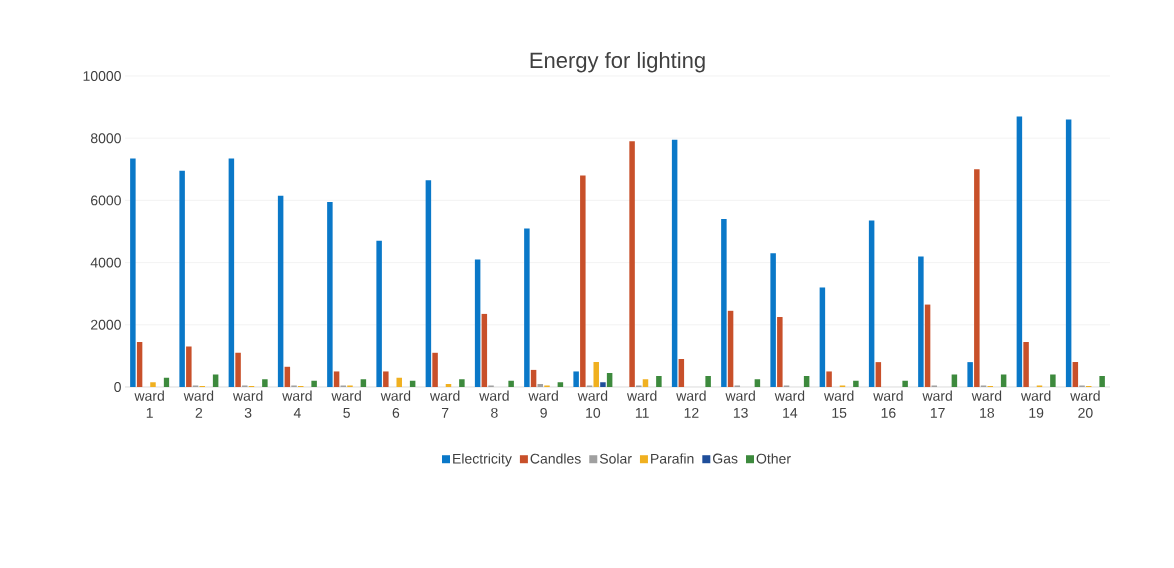 This screenshot has height=568, width=1174. Describe the element at coordinates (106, 200) in the screenshot. I see `y-tick-label: 6000` at that location.